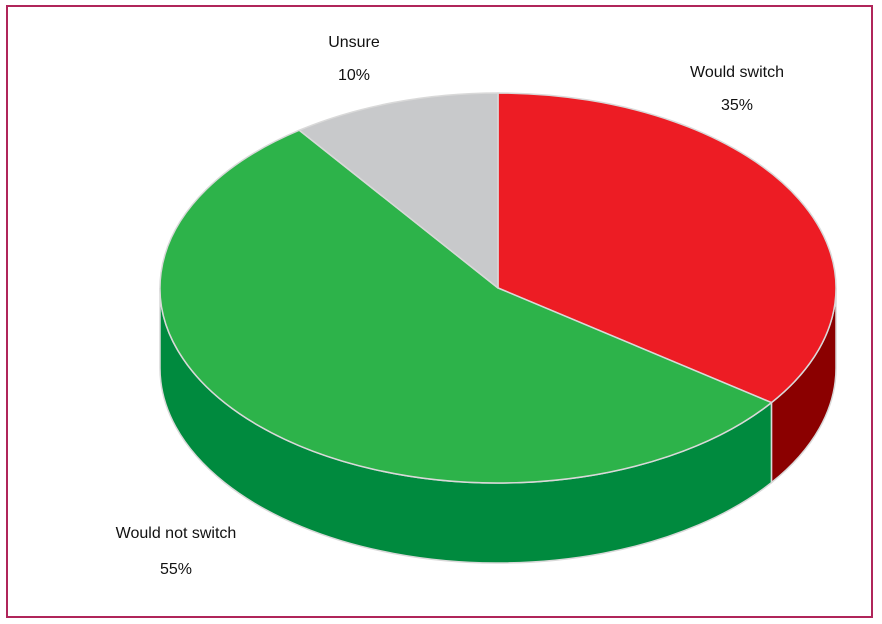 The image size is (882, 624). Describe the element at coordinates (176, 569) in the screenshot. I see `label-would-not-switch-value: 55%` at that location.